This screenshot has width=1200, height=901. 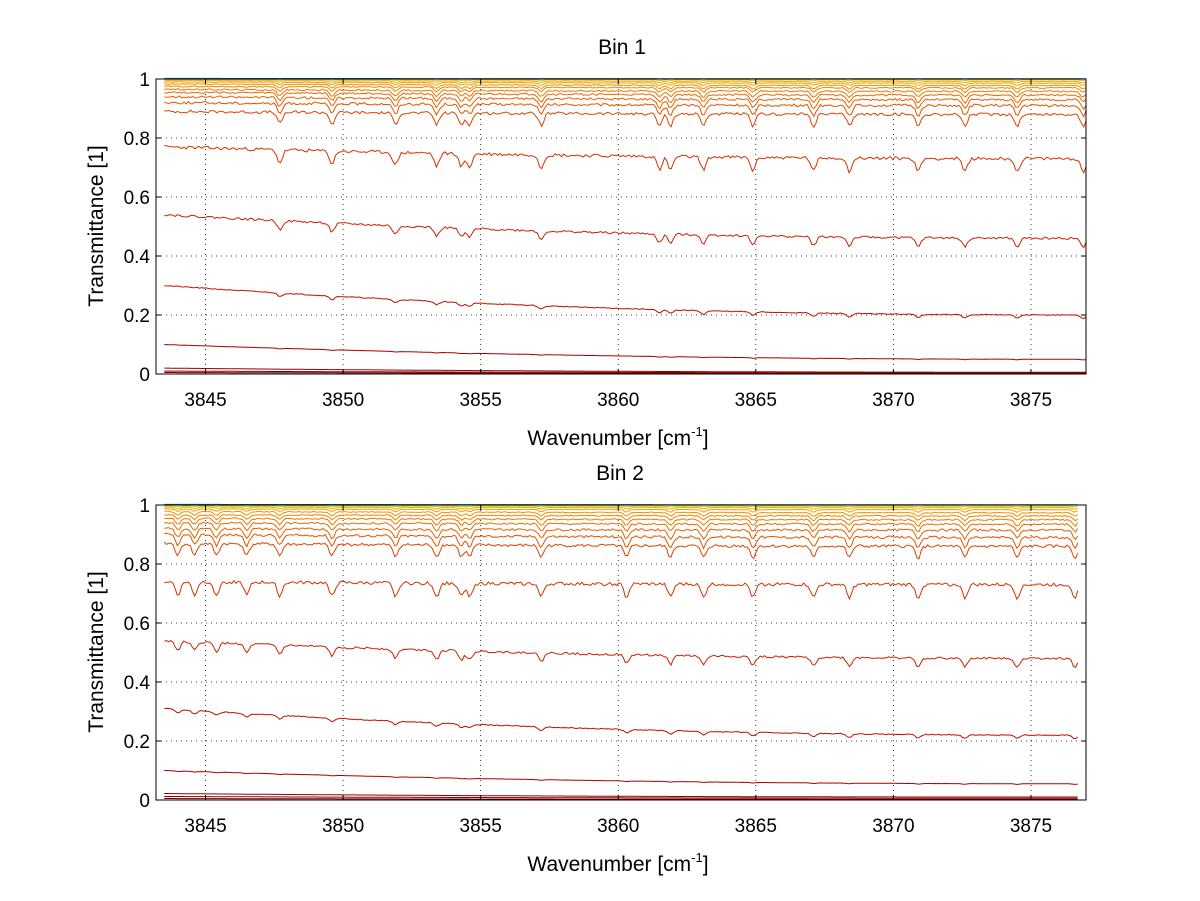 I want to click on plot-title: Bin 2, so click(x=620, y=473).